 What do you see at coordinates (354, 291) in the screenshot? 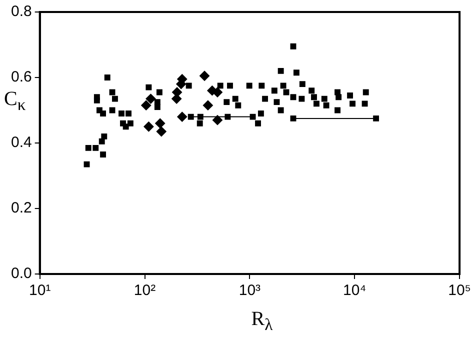
I see `x-tick-label: 10⁴` at bounding box center [354, 291].